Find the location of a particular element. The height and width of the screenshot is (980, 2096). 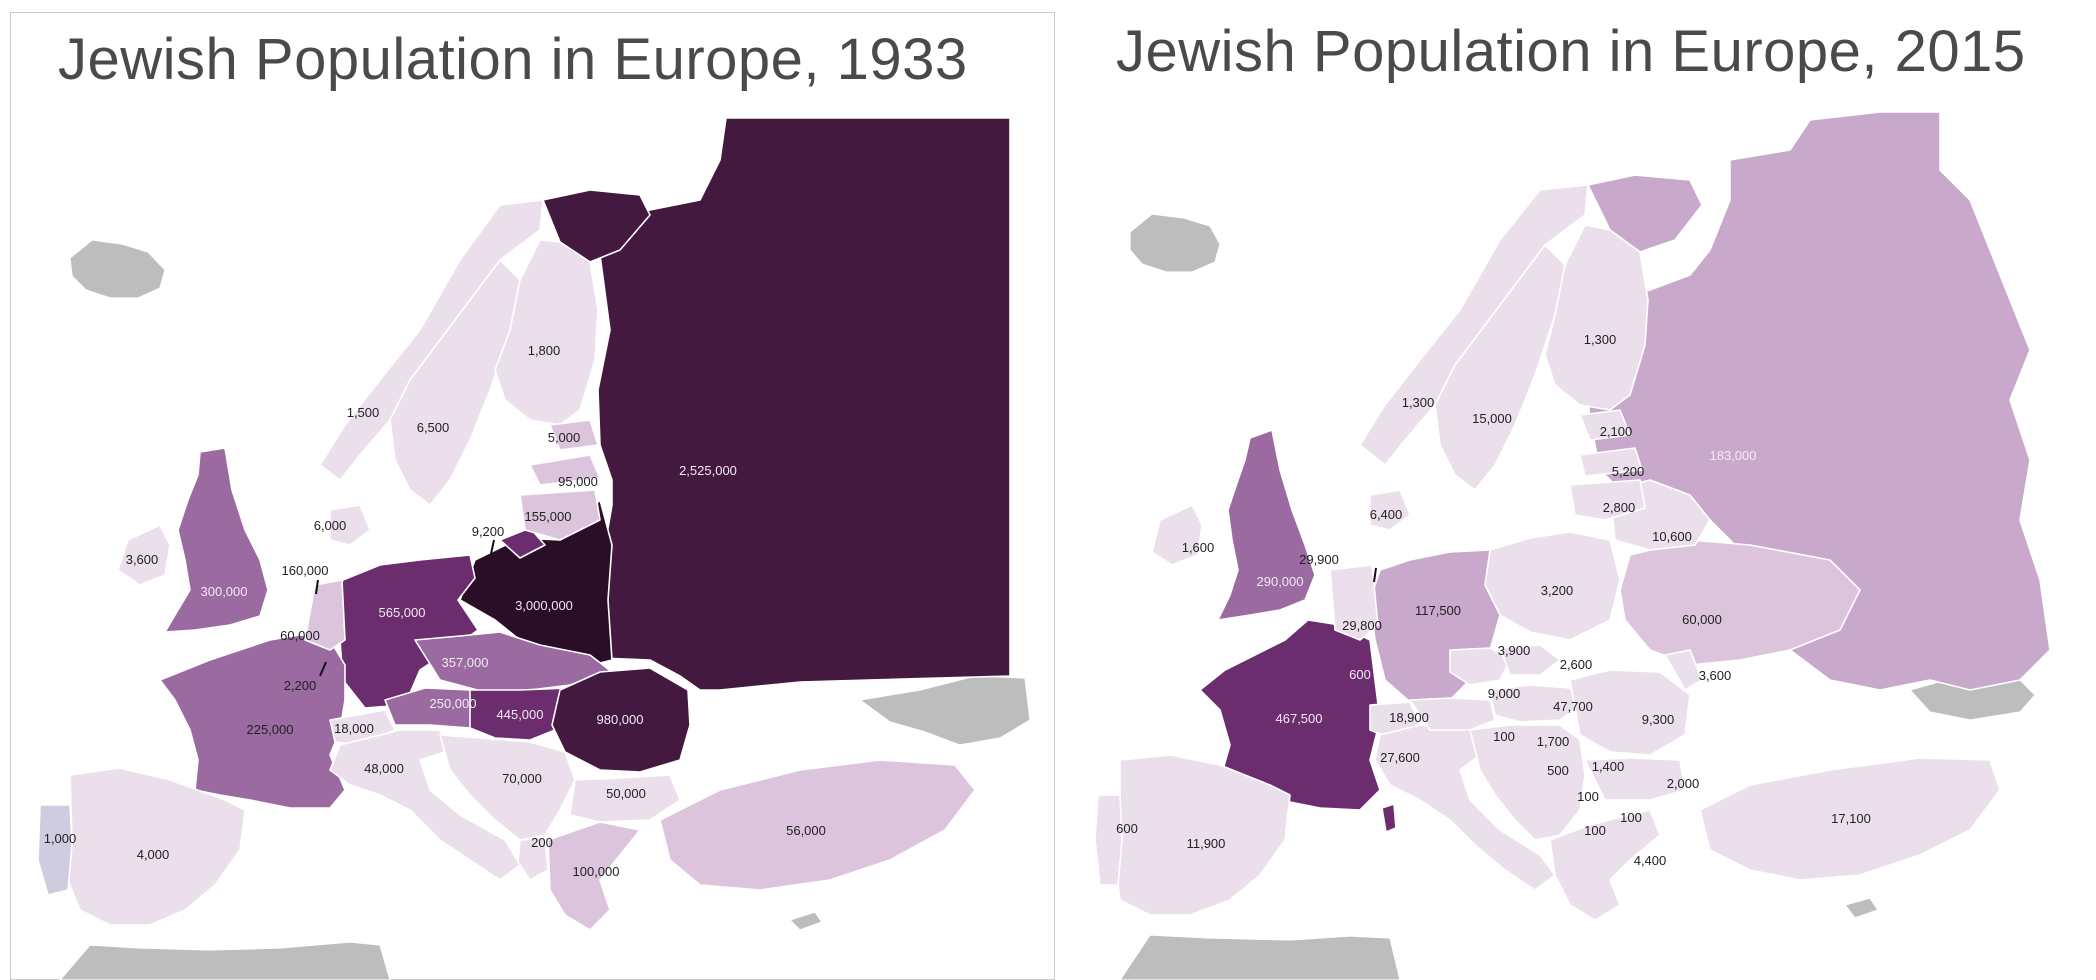

label-1933-romania: 980,000 is located at coordinates (620, 719).